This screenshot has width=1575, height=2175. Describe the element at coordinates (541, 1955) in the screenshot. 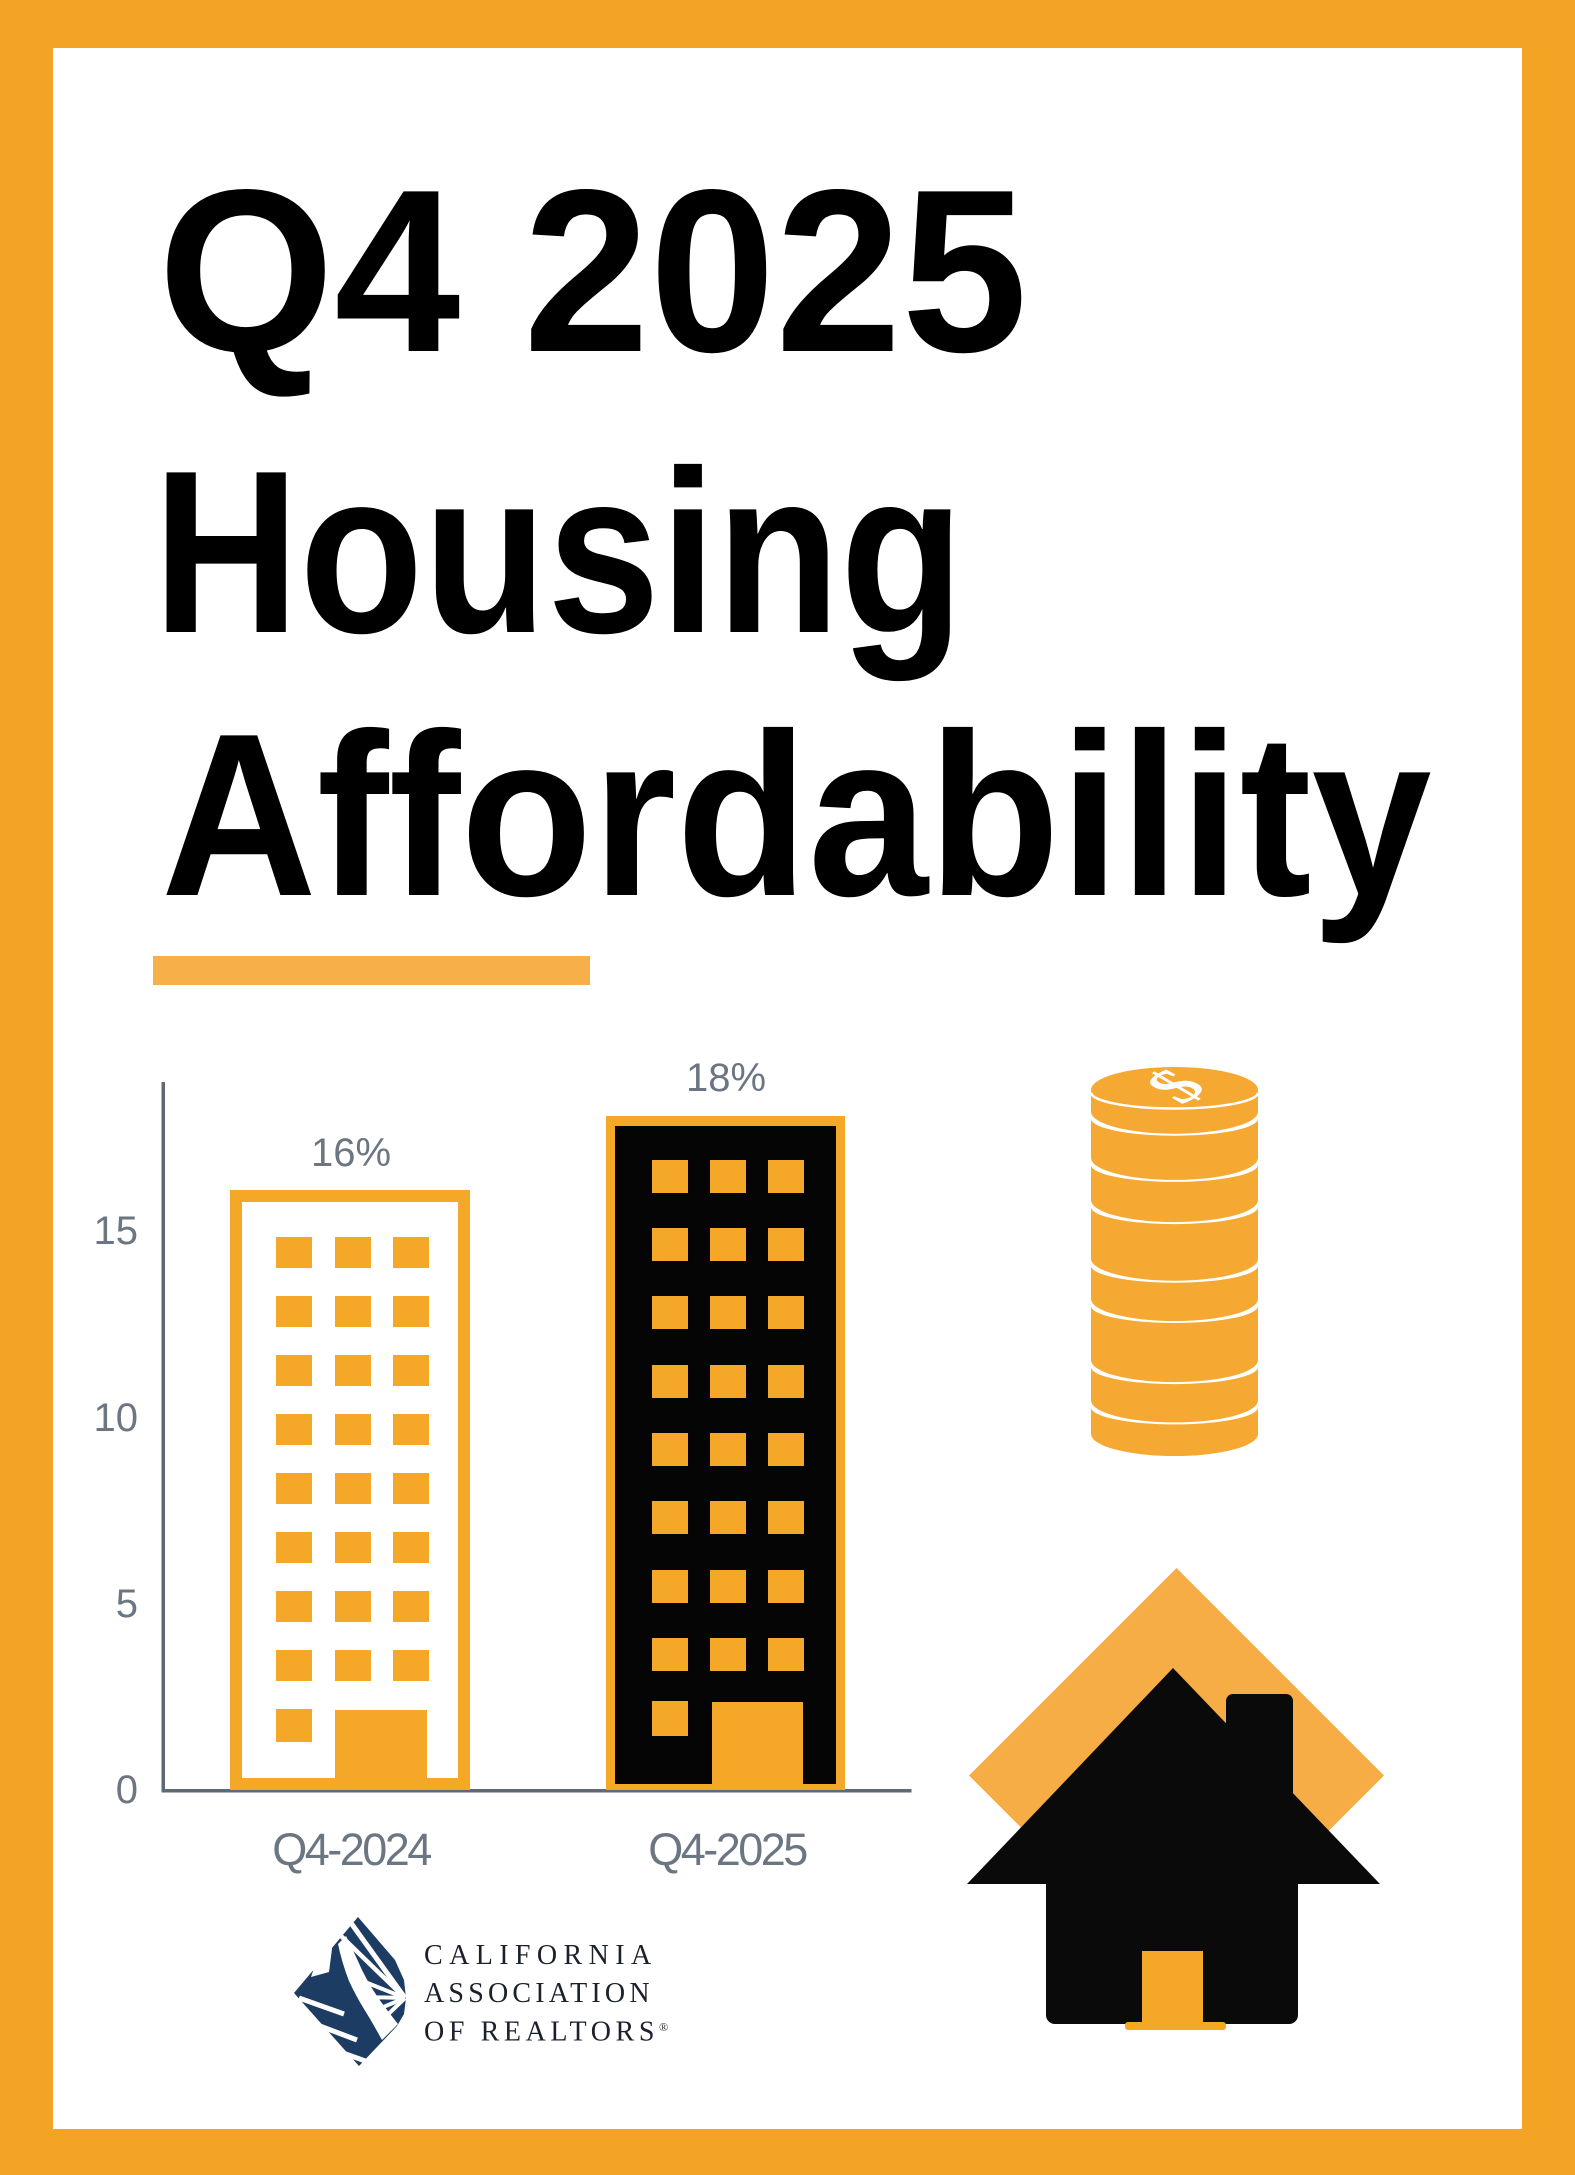

I see `svg-text: CALIFORNIA` at that location.